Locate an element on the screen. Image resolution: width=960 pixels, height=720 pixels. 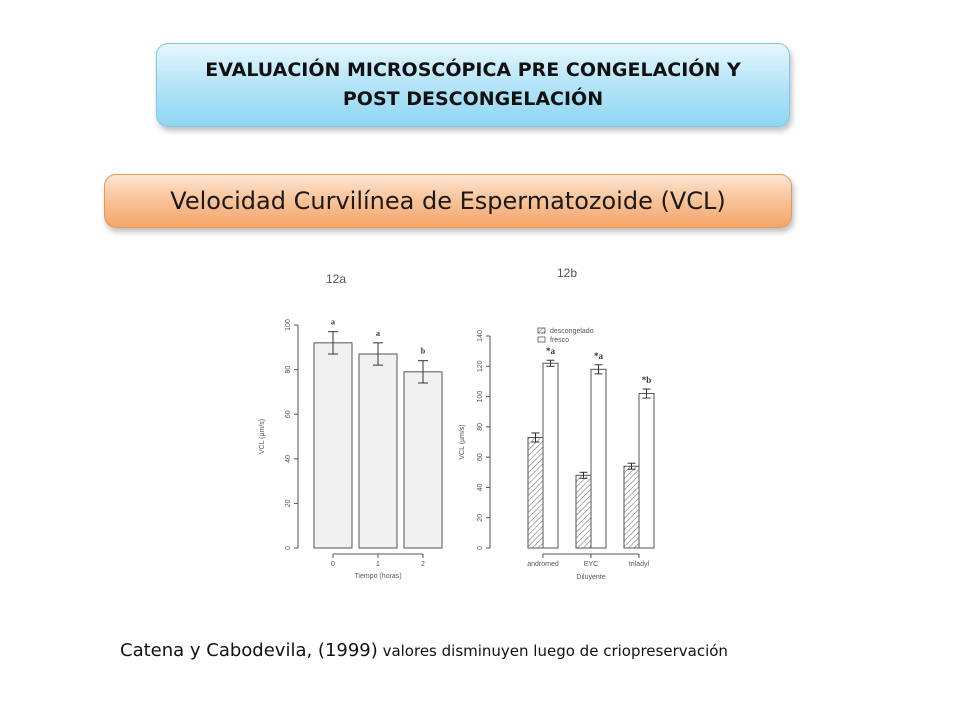
figure-12a-label: 12a is located at coordinates (336, 279).